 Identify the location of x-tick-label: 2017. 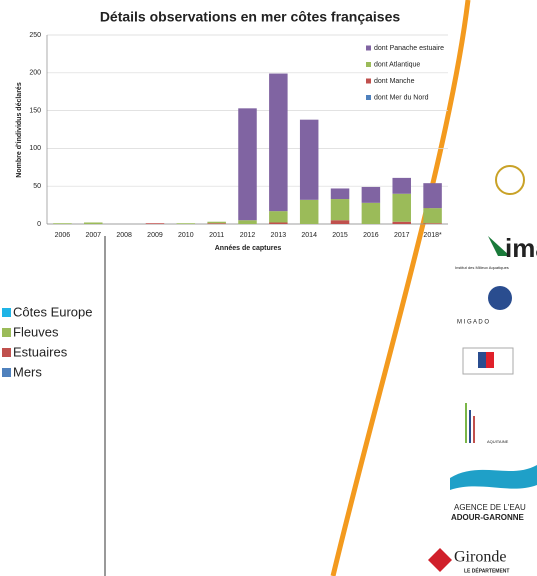
(402, 235).